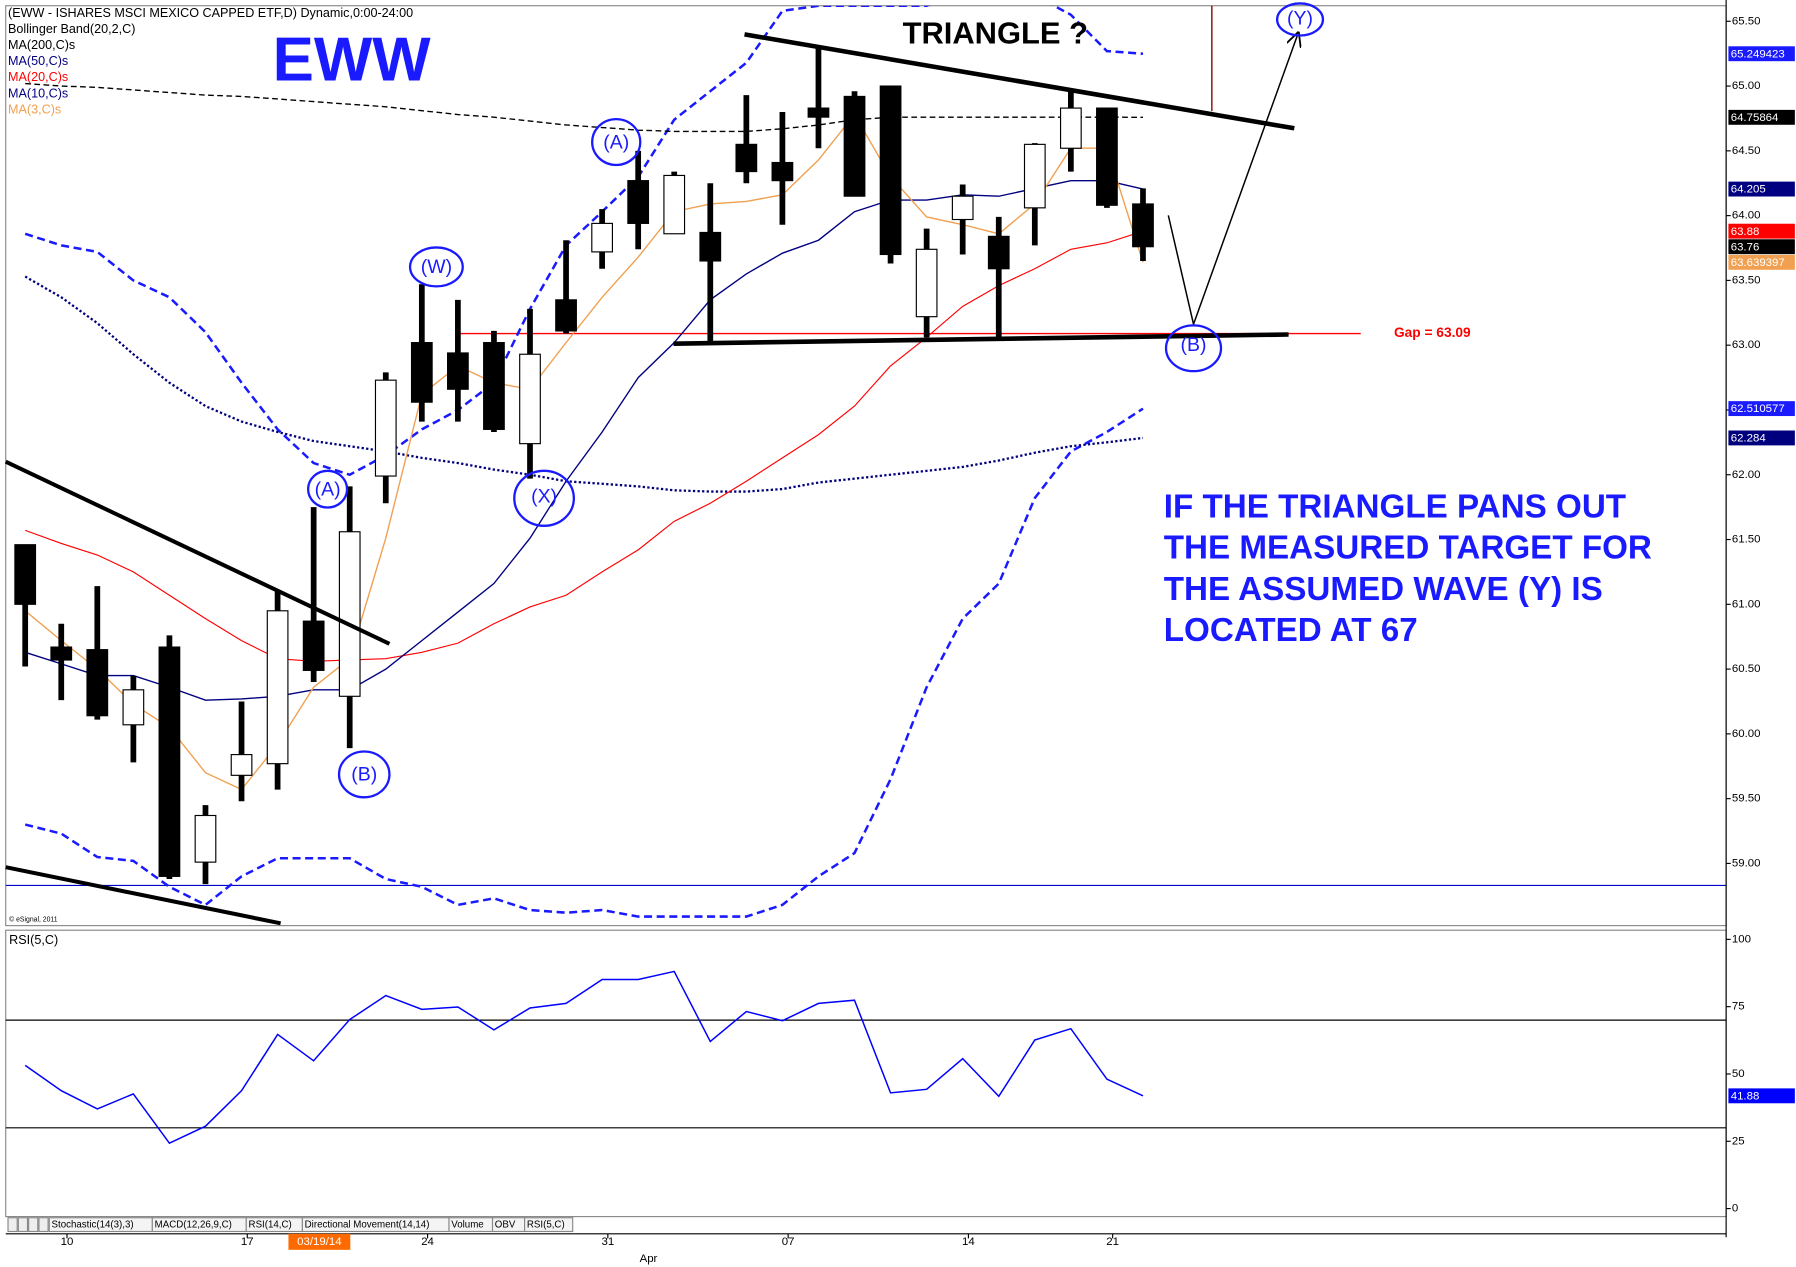  I want to click on note-line: IF THE TRIANGLE PANS OUT, so click(1395, 506).